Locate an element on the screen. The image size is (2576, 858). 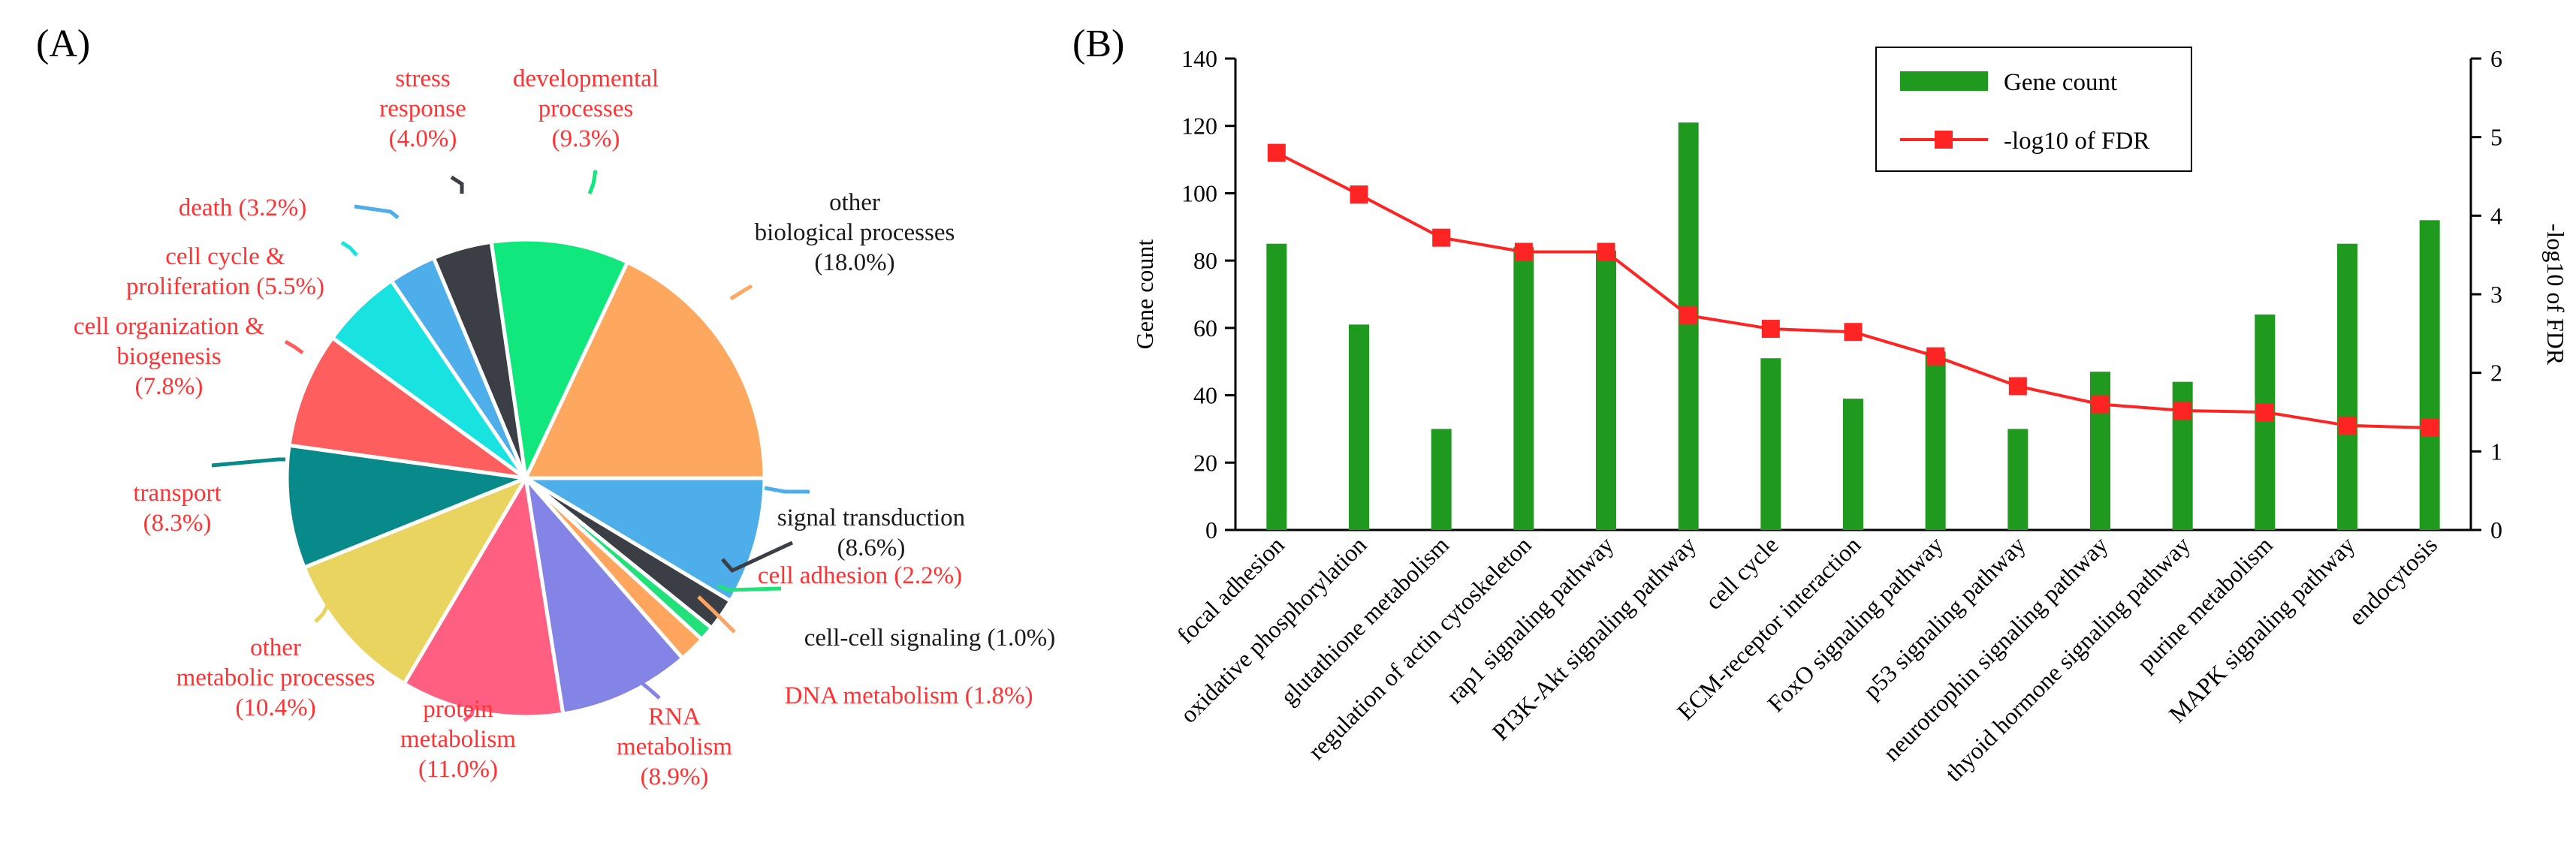
bar-regulation-of-actin-cytoskeleton is located at coordinates (1523, 388).